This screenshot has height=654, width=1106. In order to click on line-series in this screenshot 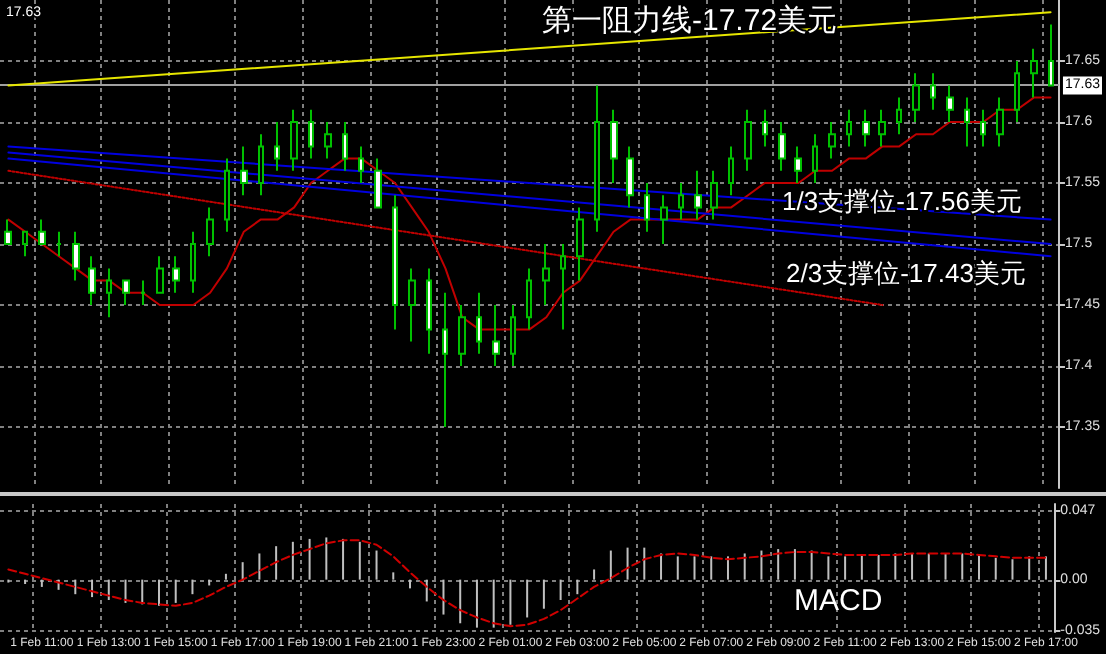, I will do `click(527, 583)`.